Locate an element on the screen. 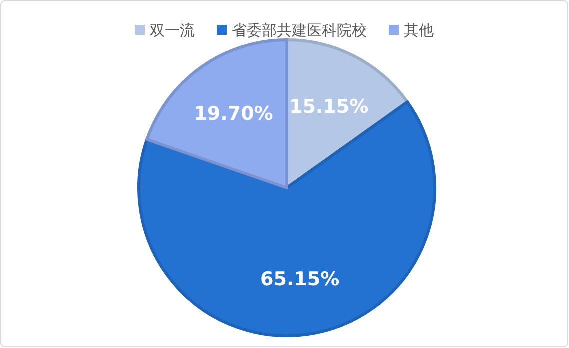  legend-label: 双一流 is located at coordinates (172, 30).